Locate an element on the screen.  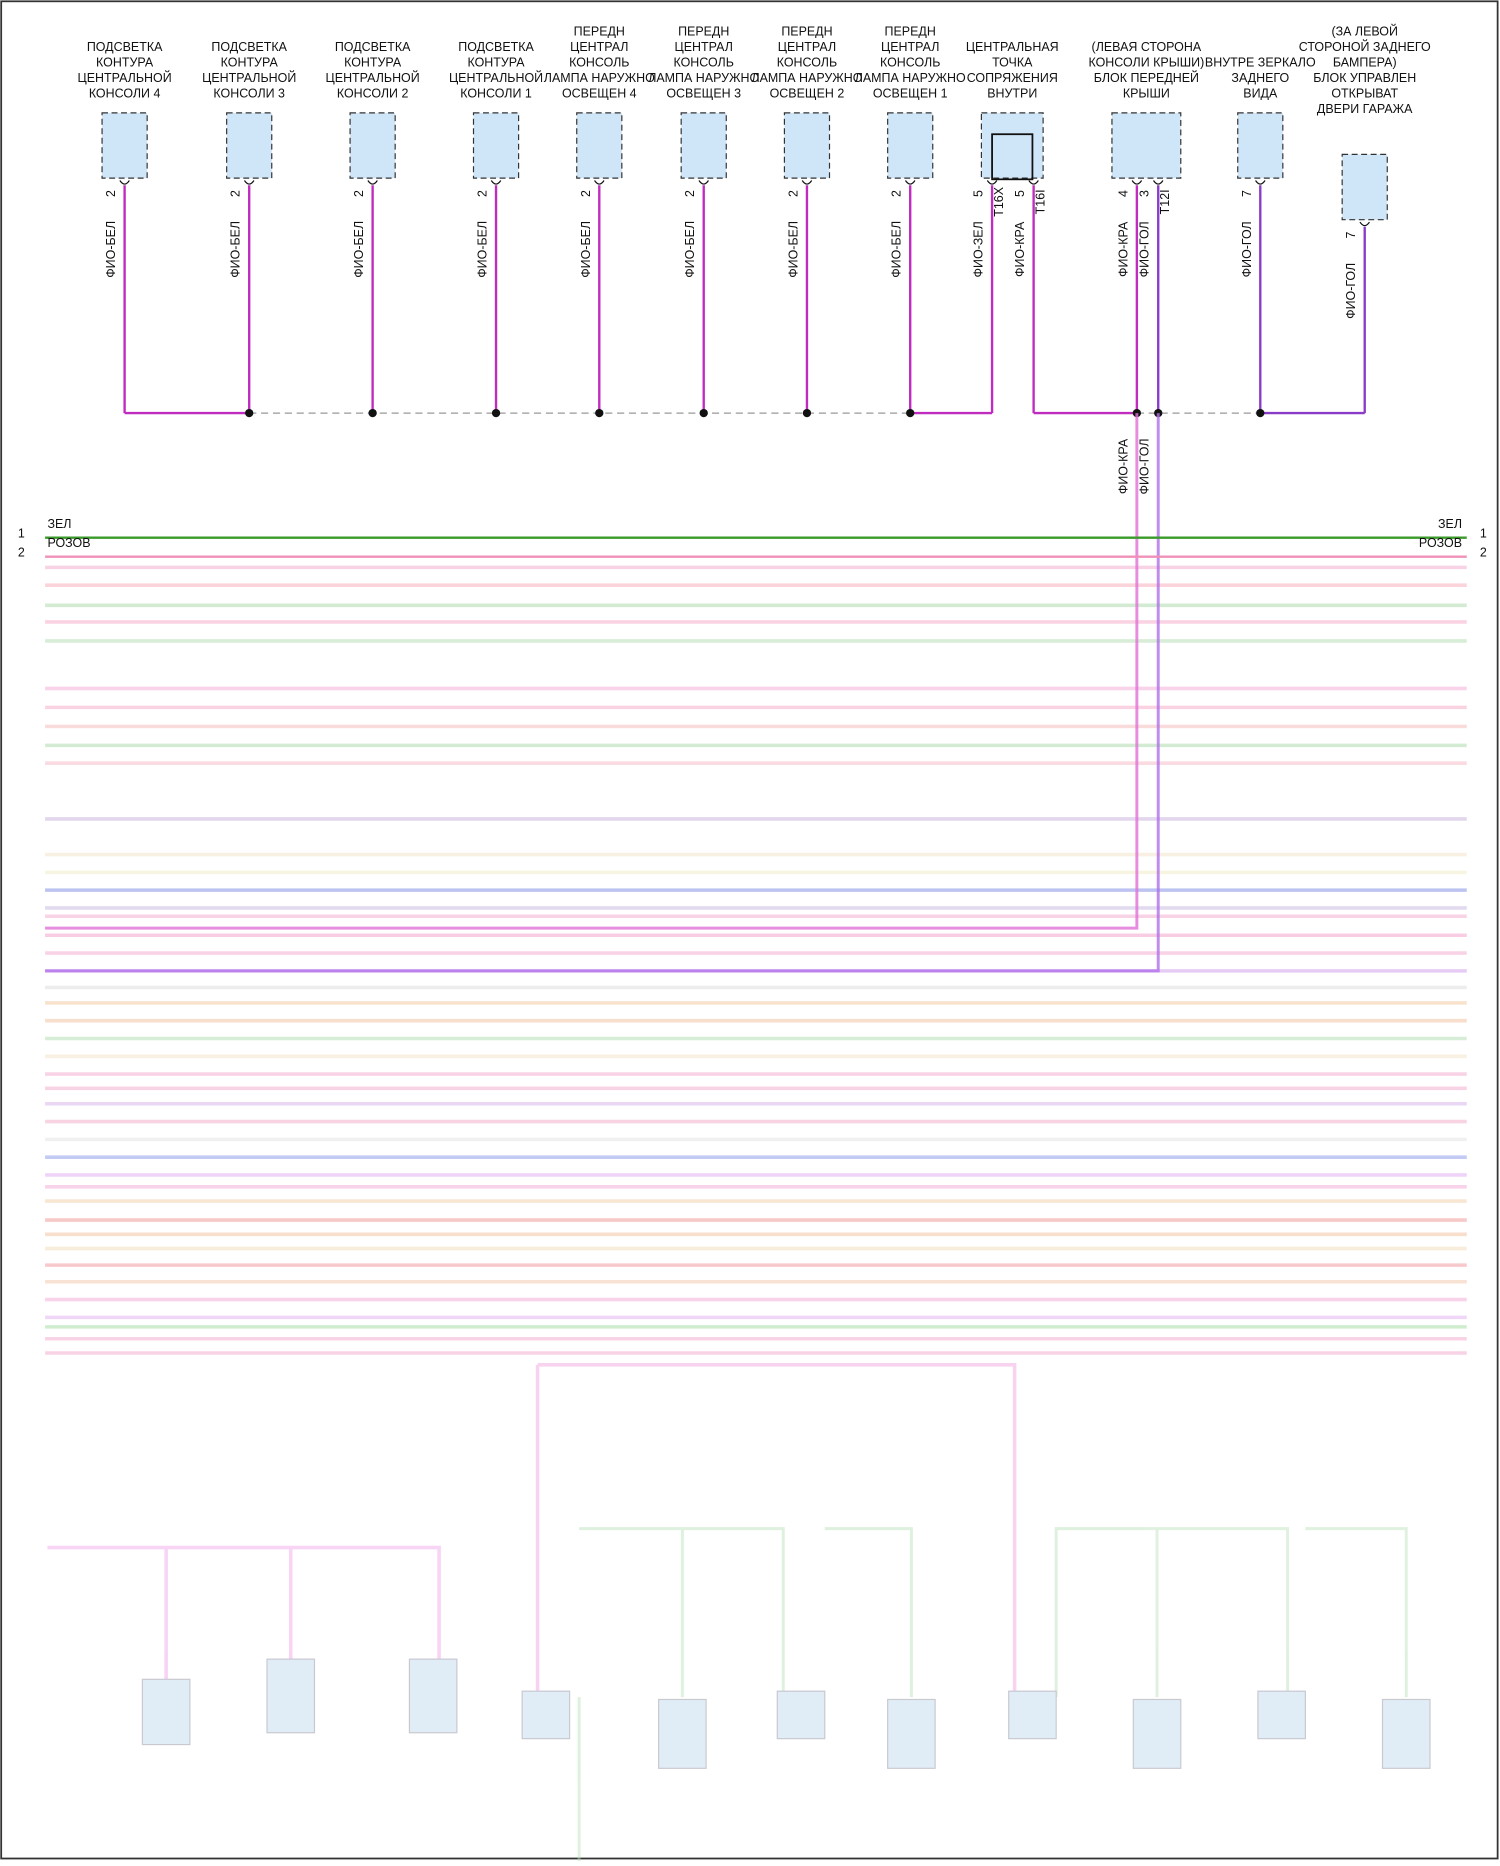
pin-number: 7 is located at coordinates (1247, 193).